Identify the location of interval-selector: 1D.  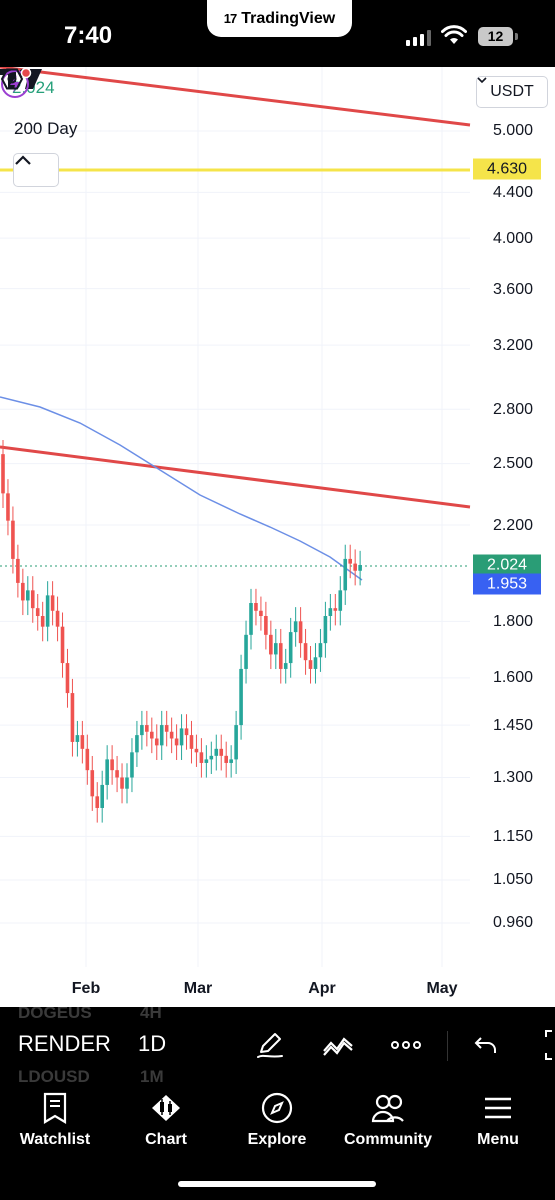
(152, 1043).